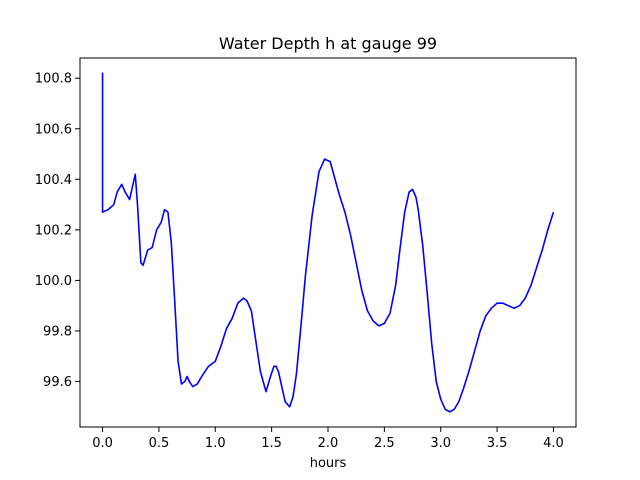  Describe the element at coordinates (57, 382) in the screenshot. I see `y-tick-label: 99.6` at that location.